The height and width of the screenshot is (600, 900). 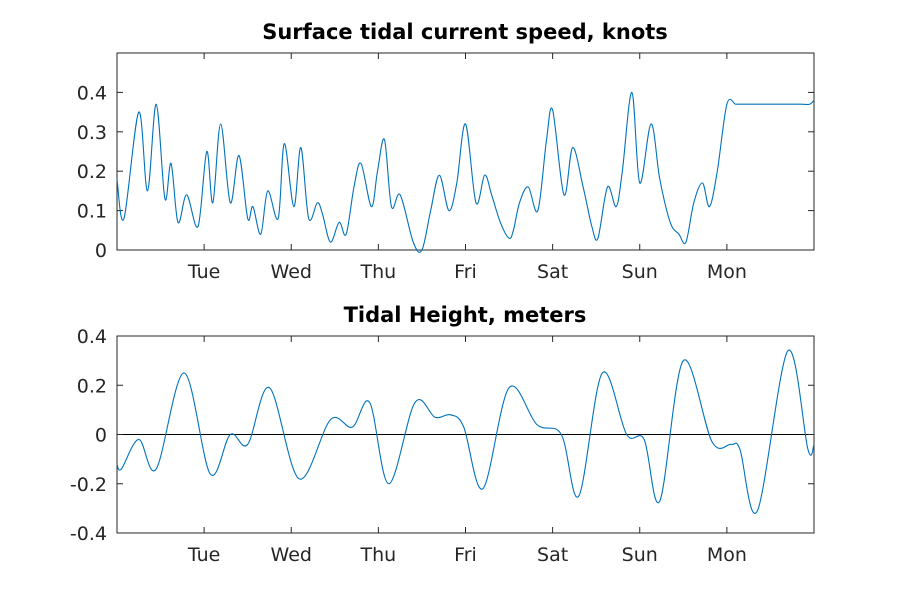 What do you see at coordinates (552, 272) in the screenshot?
I see `current-speed-x-tick-label: Sat` at bounding box center [552, 272].